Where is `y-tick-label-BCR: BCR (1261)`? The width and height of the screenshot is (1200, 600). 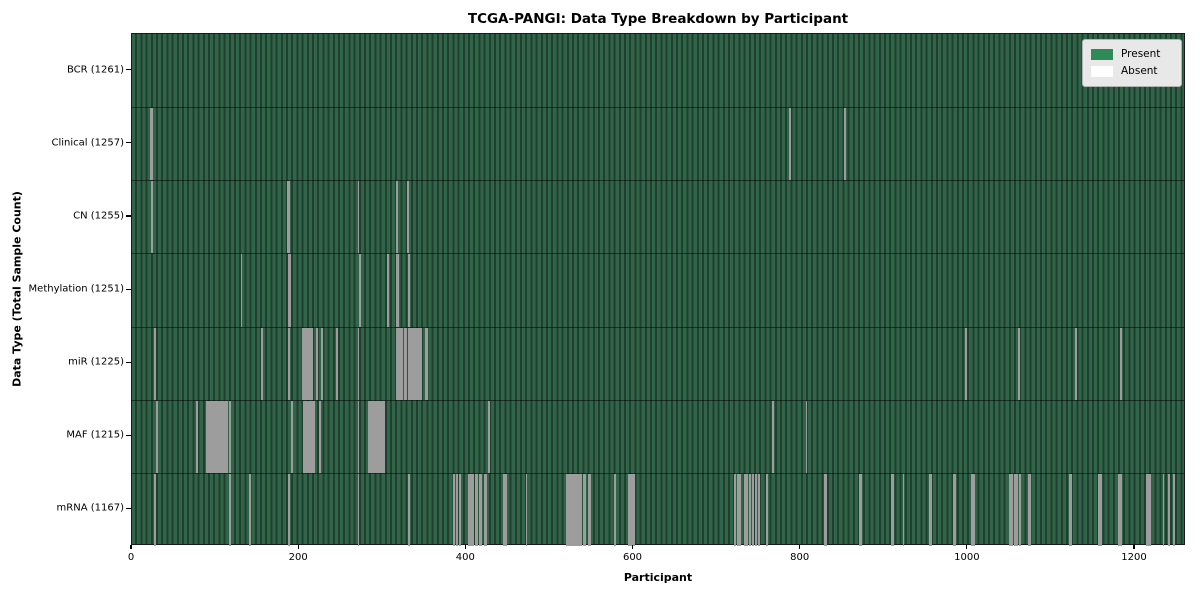
y-tick-label-BCR: BCR (1261) is located at coordinates (95, 70).